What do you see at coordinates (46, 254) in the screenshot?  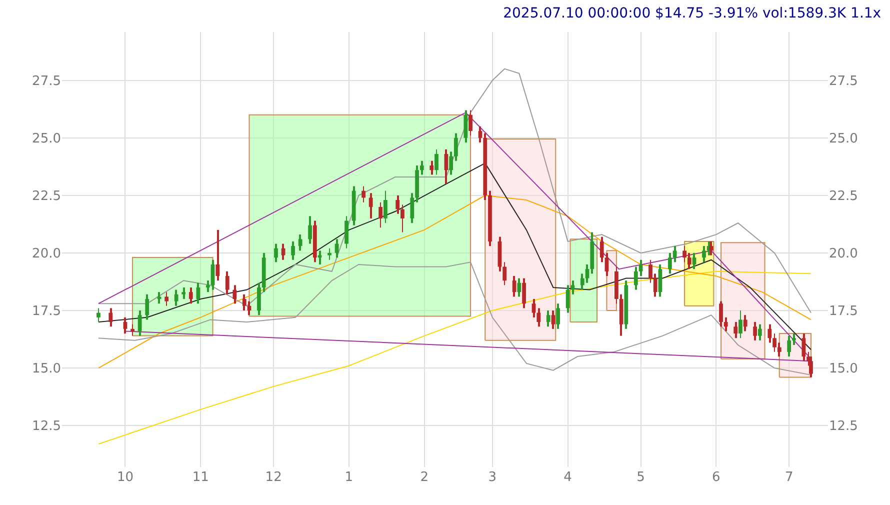 I see `y-tick-label: 20.0` at bounding box center [46, 254].